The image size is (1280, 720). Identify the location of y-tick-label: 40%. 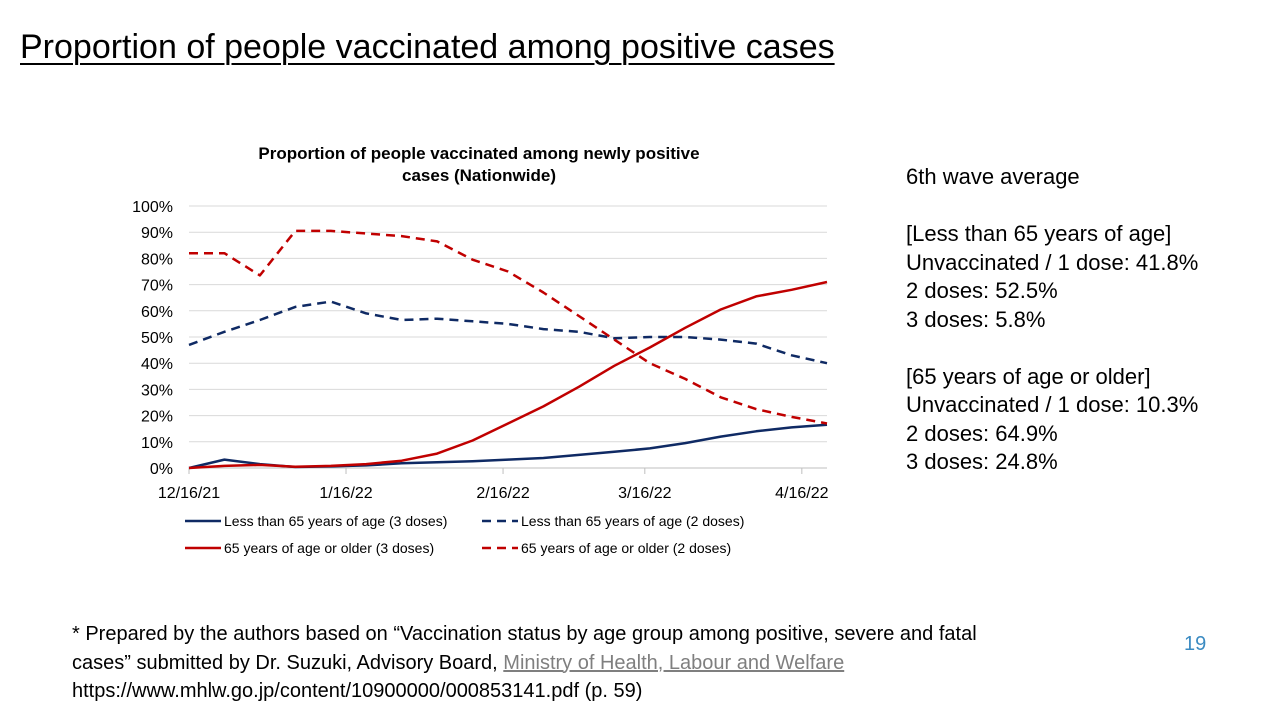
(157, 364).